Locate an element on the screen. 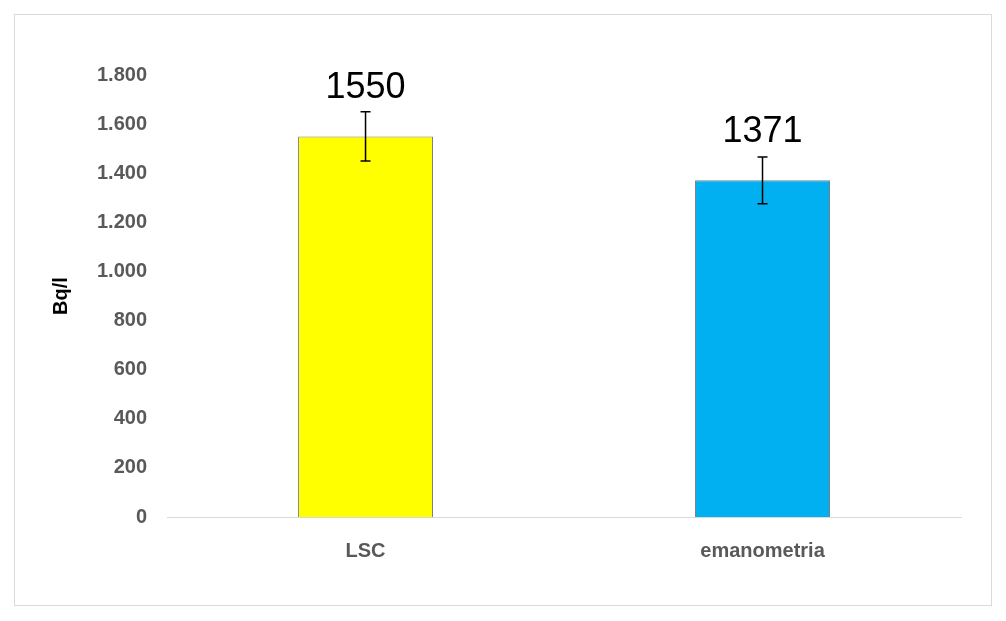  y-tick-label: 1.400 is located at coordinates (122, 171).